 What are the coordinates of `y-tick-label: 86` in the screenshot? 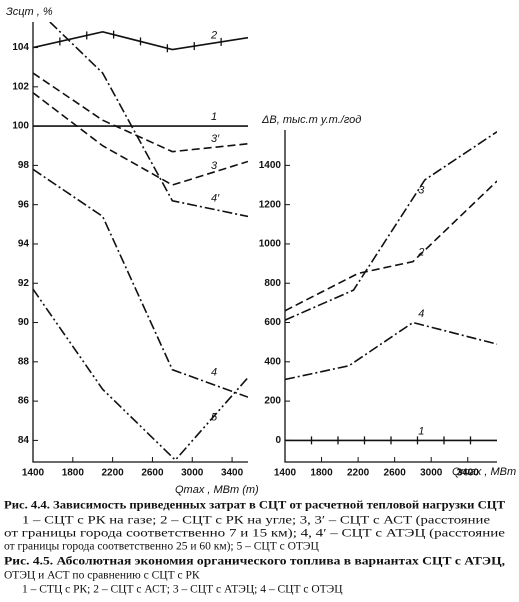 It's located at (24, 401).